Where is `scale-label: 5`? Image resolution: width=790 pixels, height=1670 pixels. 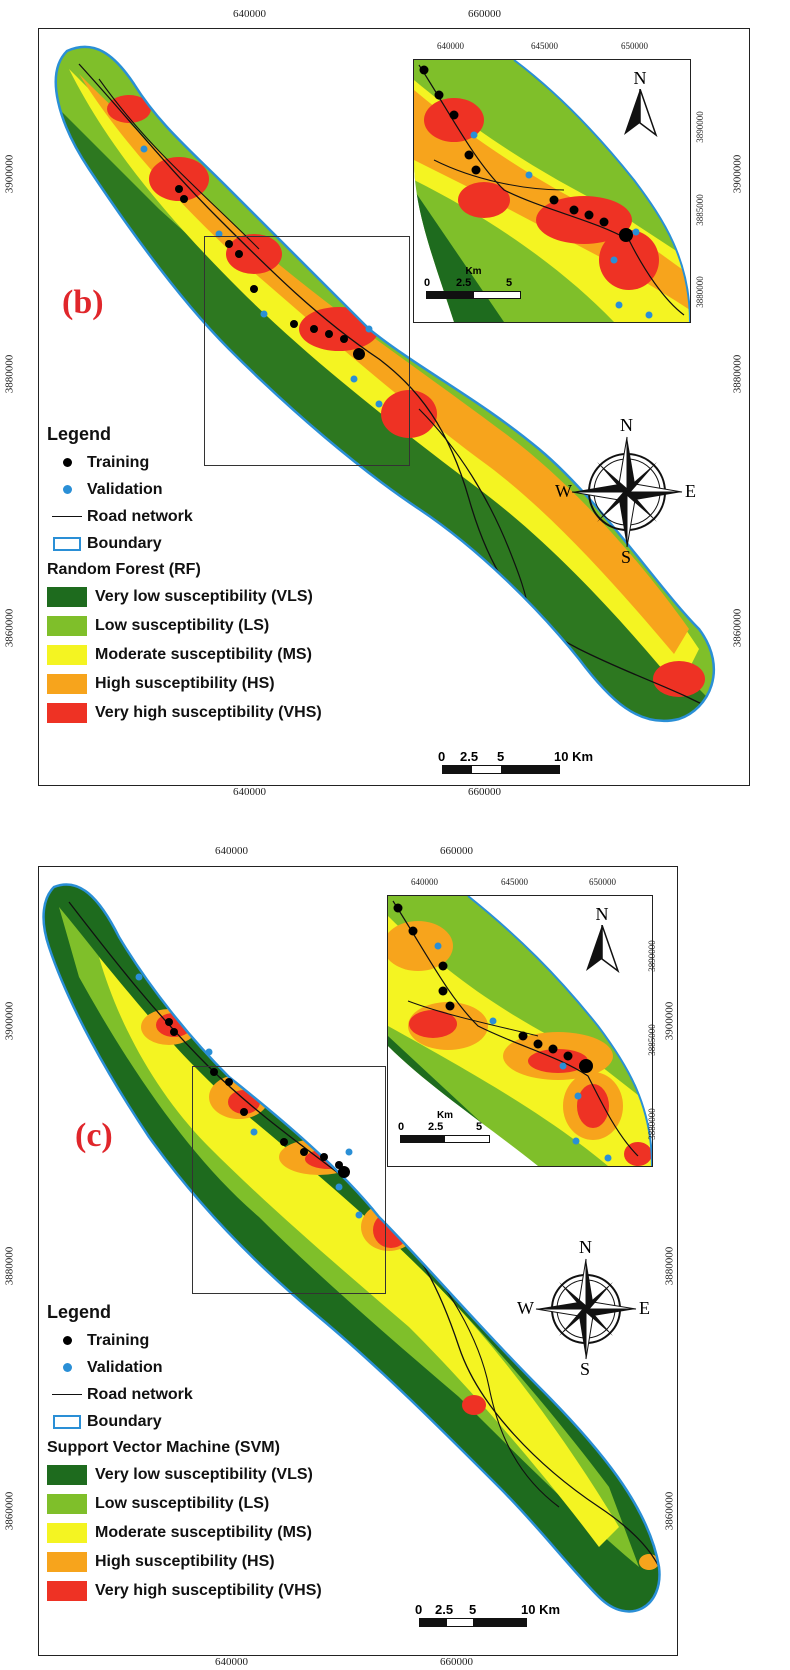 scale-label: 5 is located at coordinates (501, 756).